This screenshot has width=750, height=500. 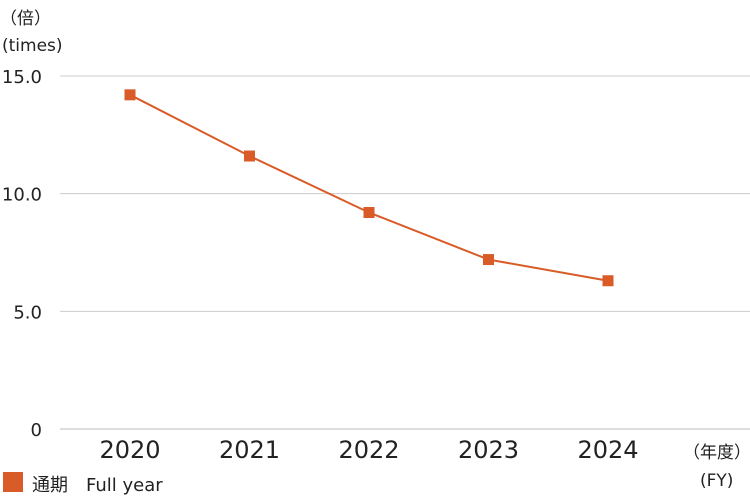 I want to click on y-unit-label-en: (times), so click(x=32, y=46).